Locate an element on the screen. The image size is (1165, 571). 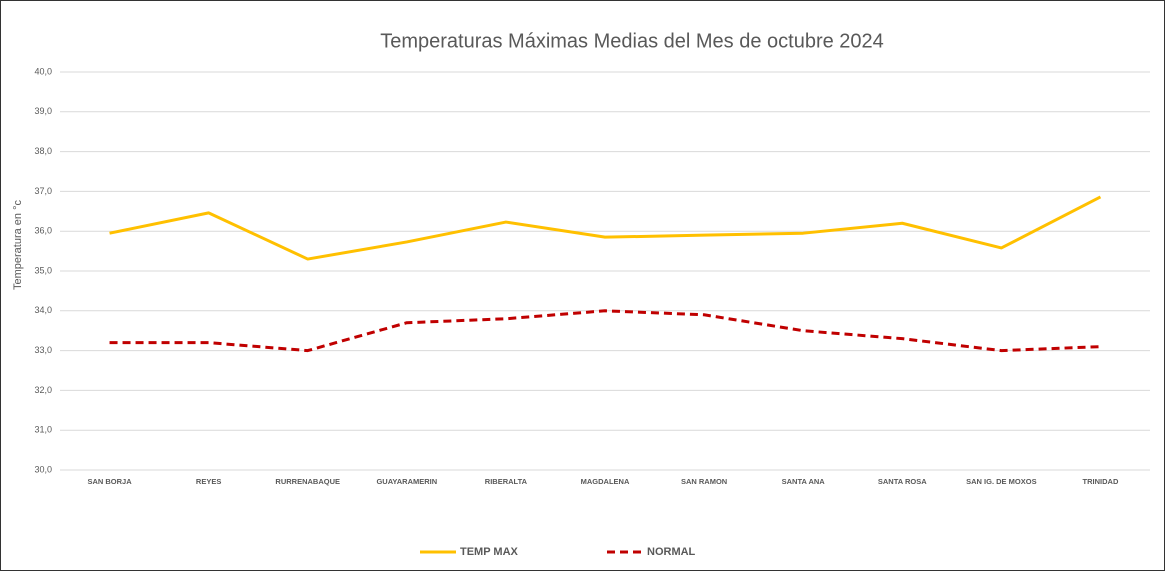
legend-label: TEMP MAX is located at coordinates (489, 552).